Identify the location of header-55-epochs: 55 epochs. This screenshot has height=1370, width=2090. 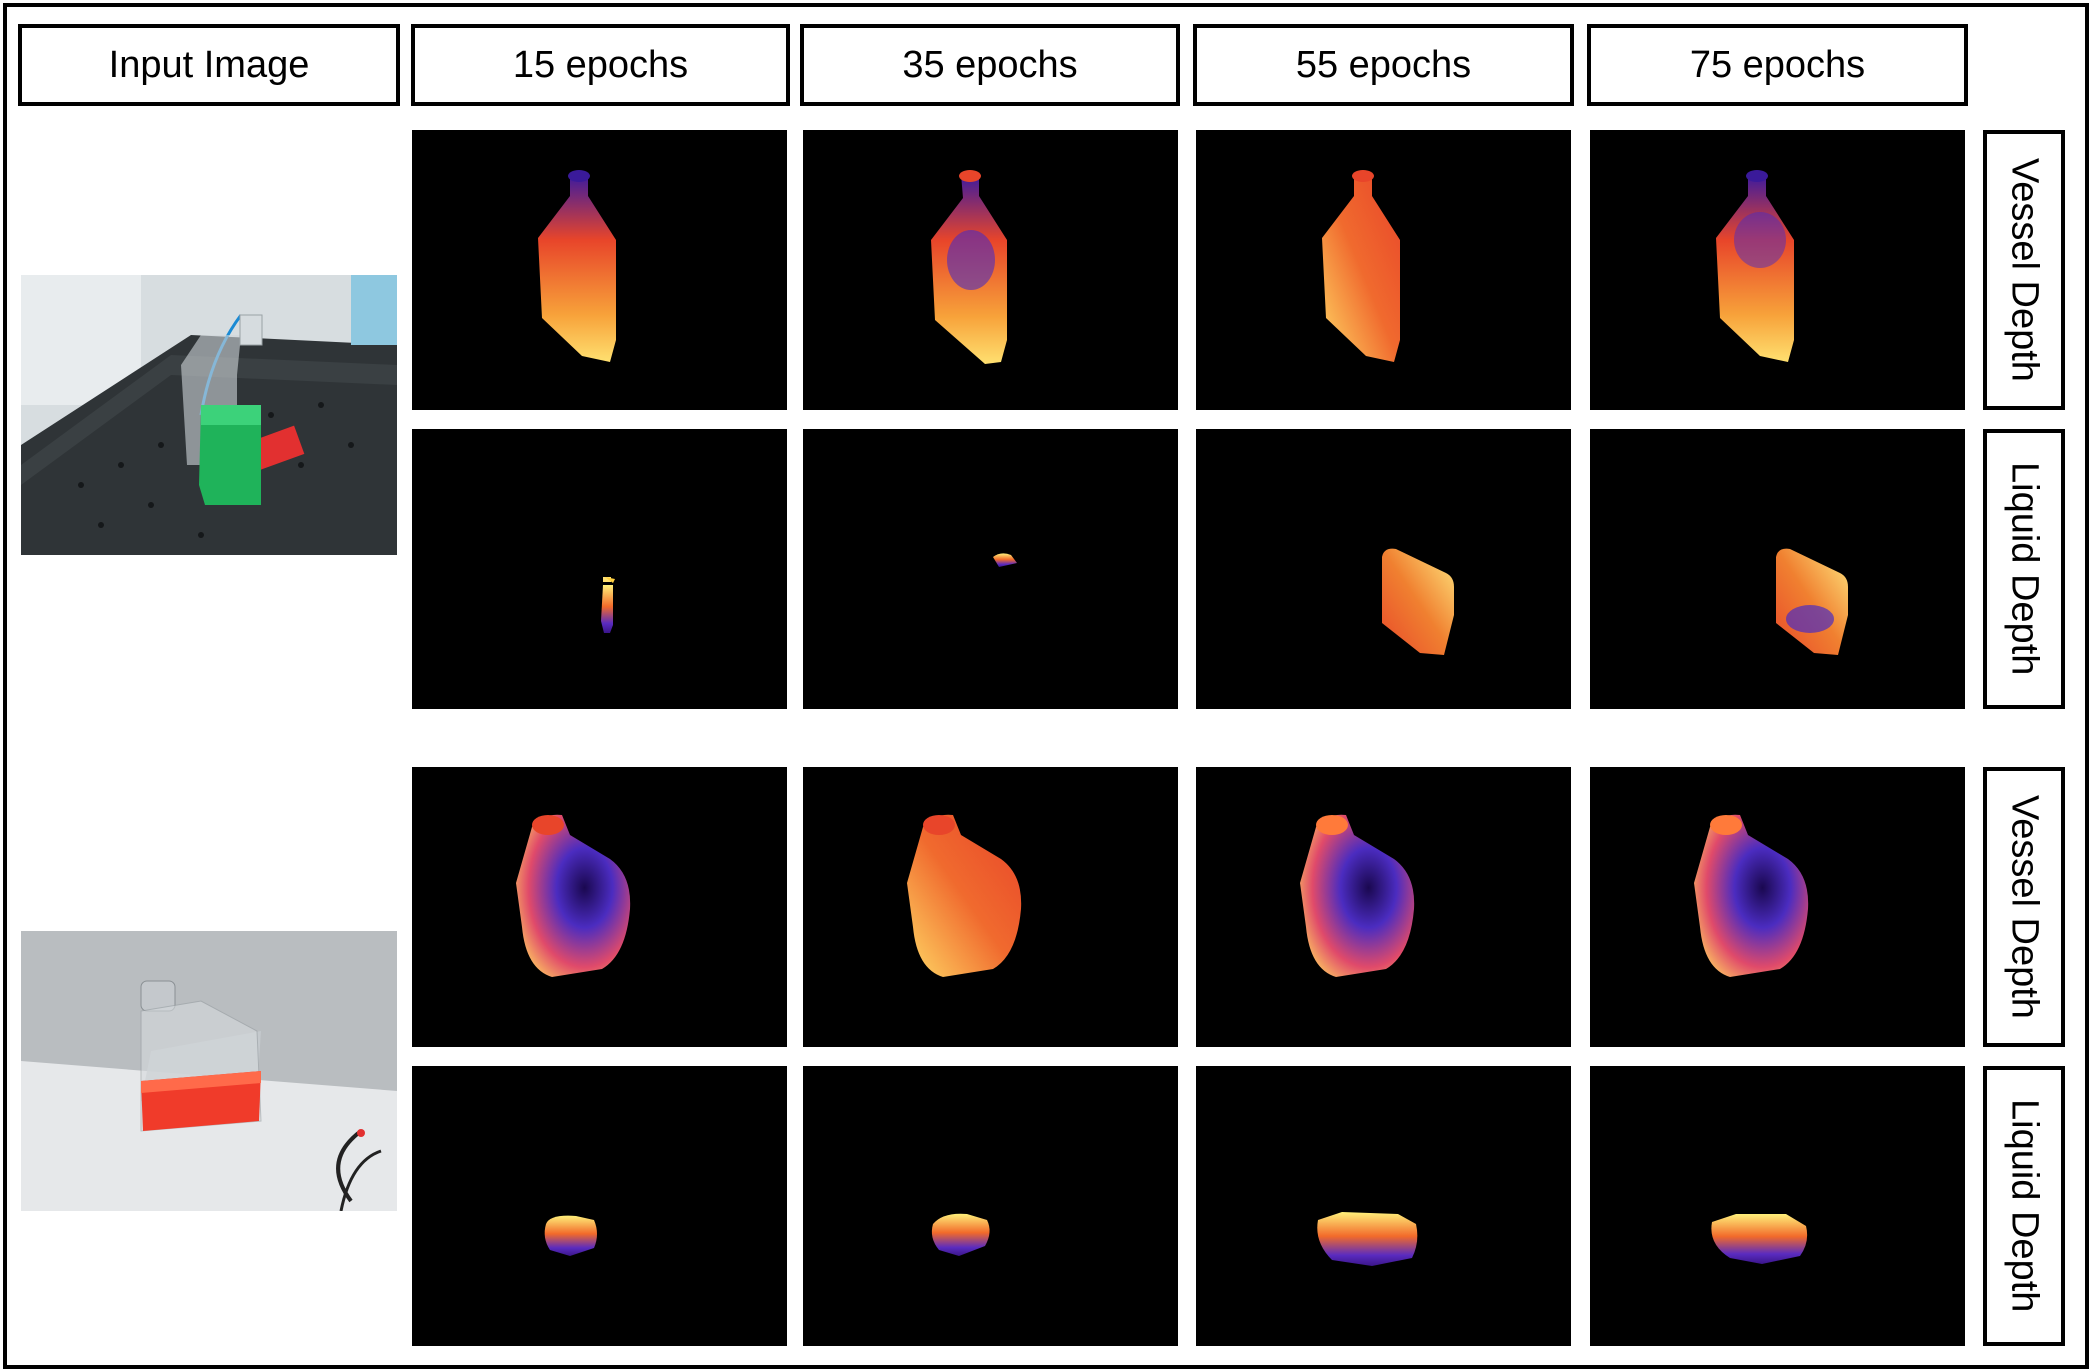
(1383, 65).